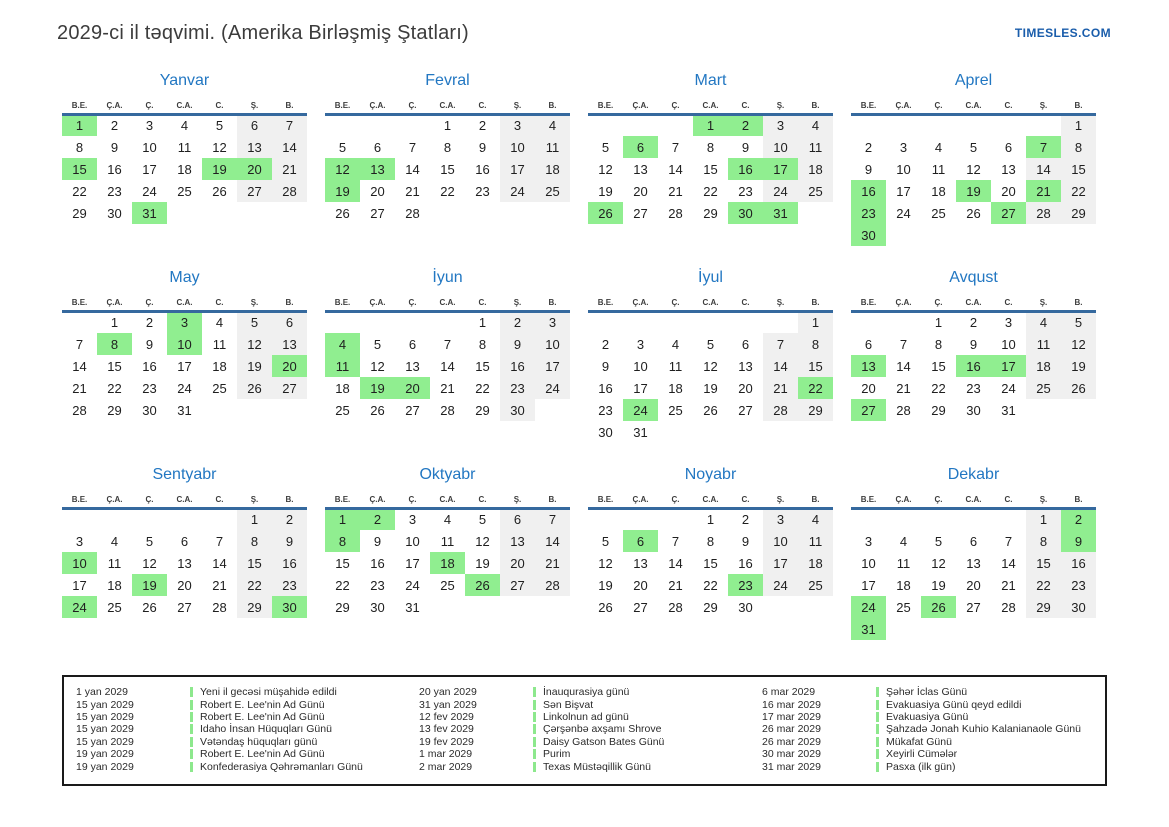 The width and height of the screenshot is (1169, 827). I want to click on day-cell: 5, so click(482, 520).